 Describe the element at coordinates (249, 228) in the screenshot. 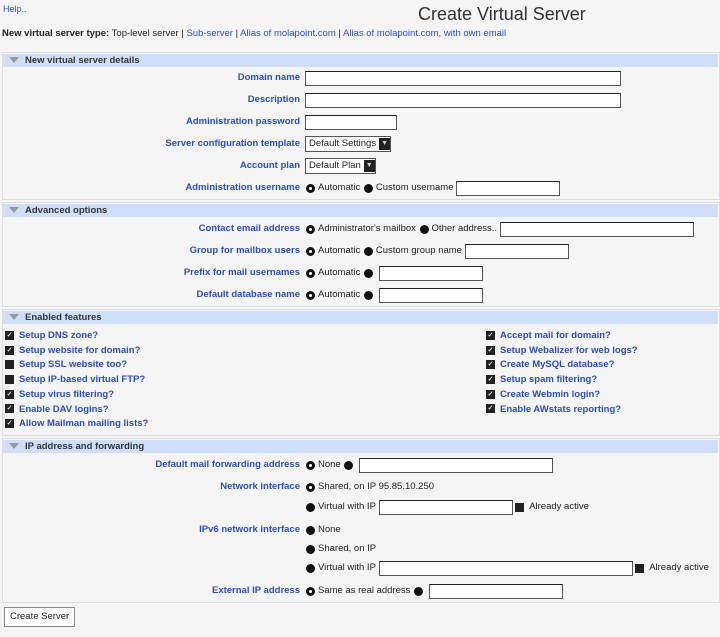

I see `contact-email-label: Contact email address` at that location.